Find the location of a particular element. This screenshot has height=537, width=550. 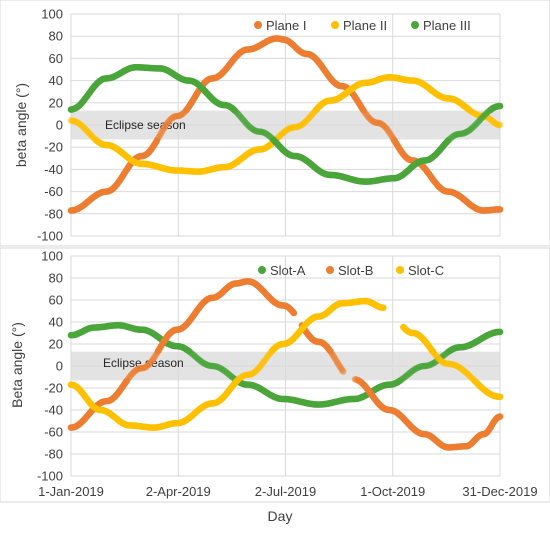

bottom-legend-marker-slot-a is located at coordinates (262, 270).